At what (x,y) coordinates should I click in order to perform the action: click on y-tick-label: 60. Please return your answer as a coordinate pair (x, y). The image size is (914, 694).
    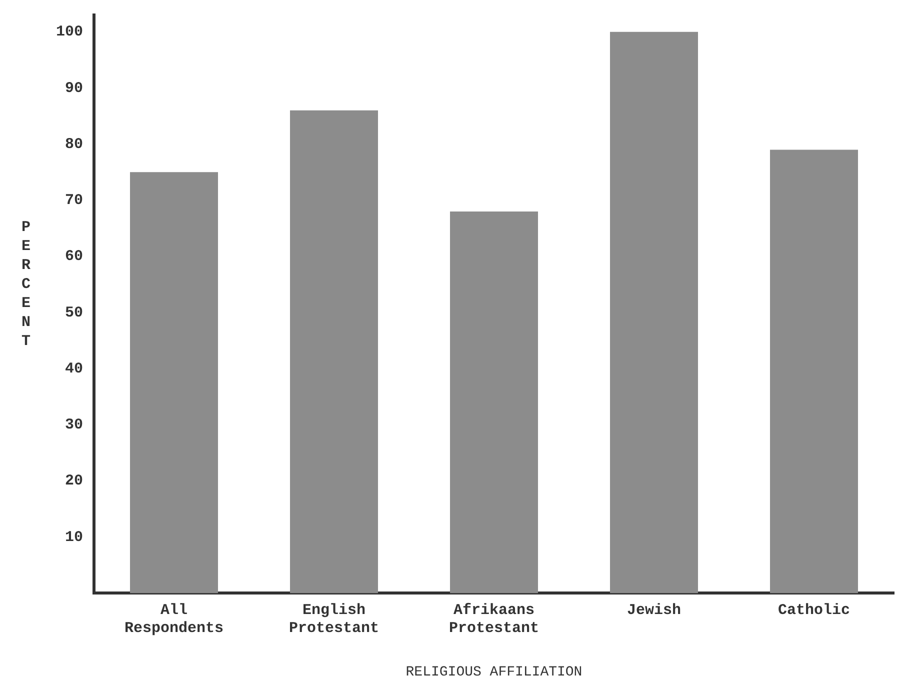
    Looking at the image, I should click on (74, 257).